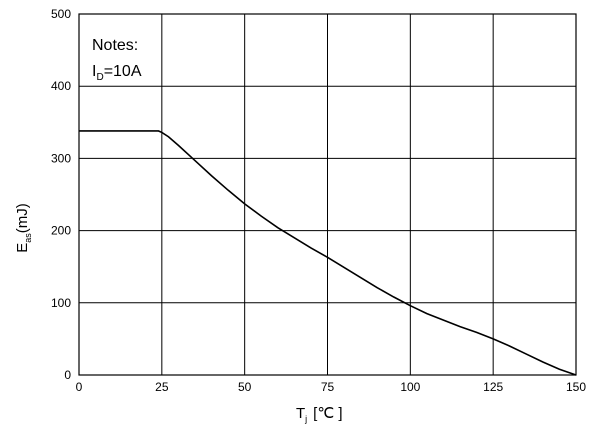  What do you see at coordinates (245, 387) in the screenshot?
I see `x-tick-label: 50` at bounding box center [245, 387].